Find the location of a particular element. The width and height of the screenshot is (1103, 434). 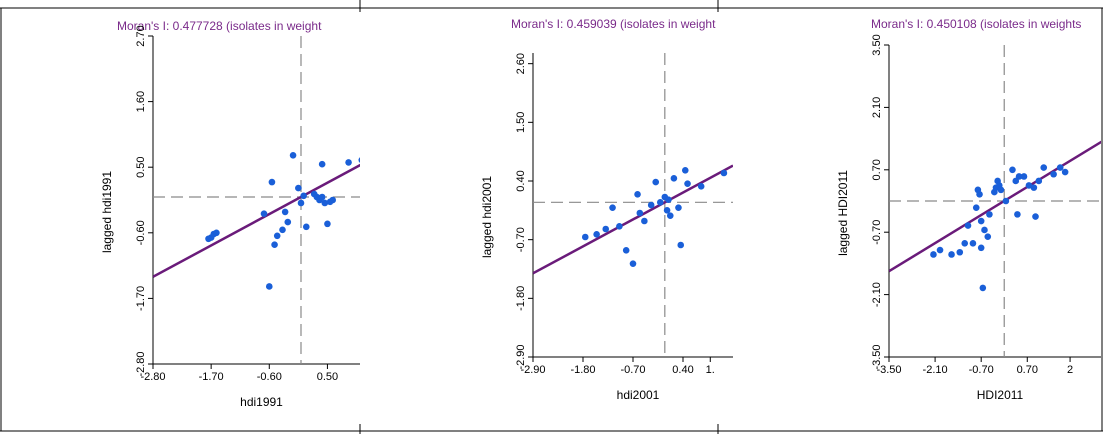

panel-1-title: Moran's I: 0.477728 (isolates in weight is located at coordinates (219, 26).